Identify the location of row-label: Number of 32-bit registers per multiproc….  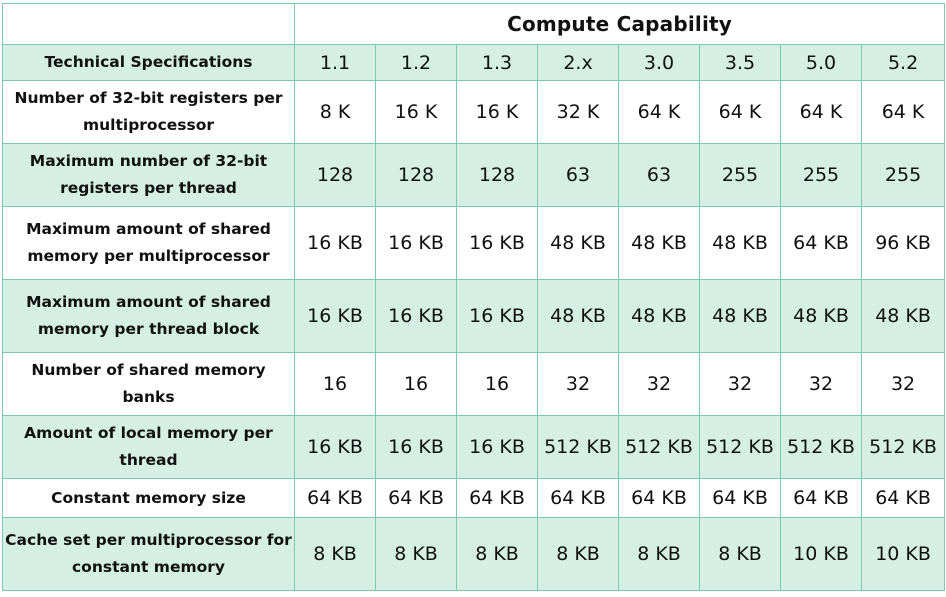
(148, 112).